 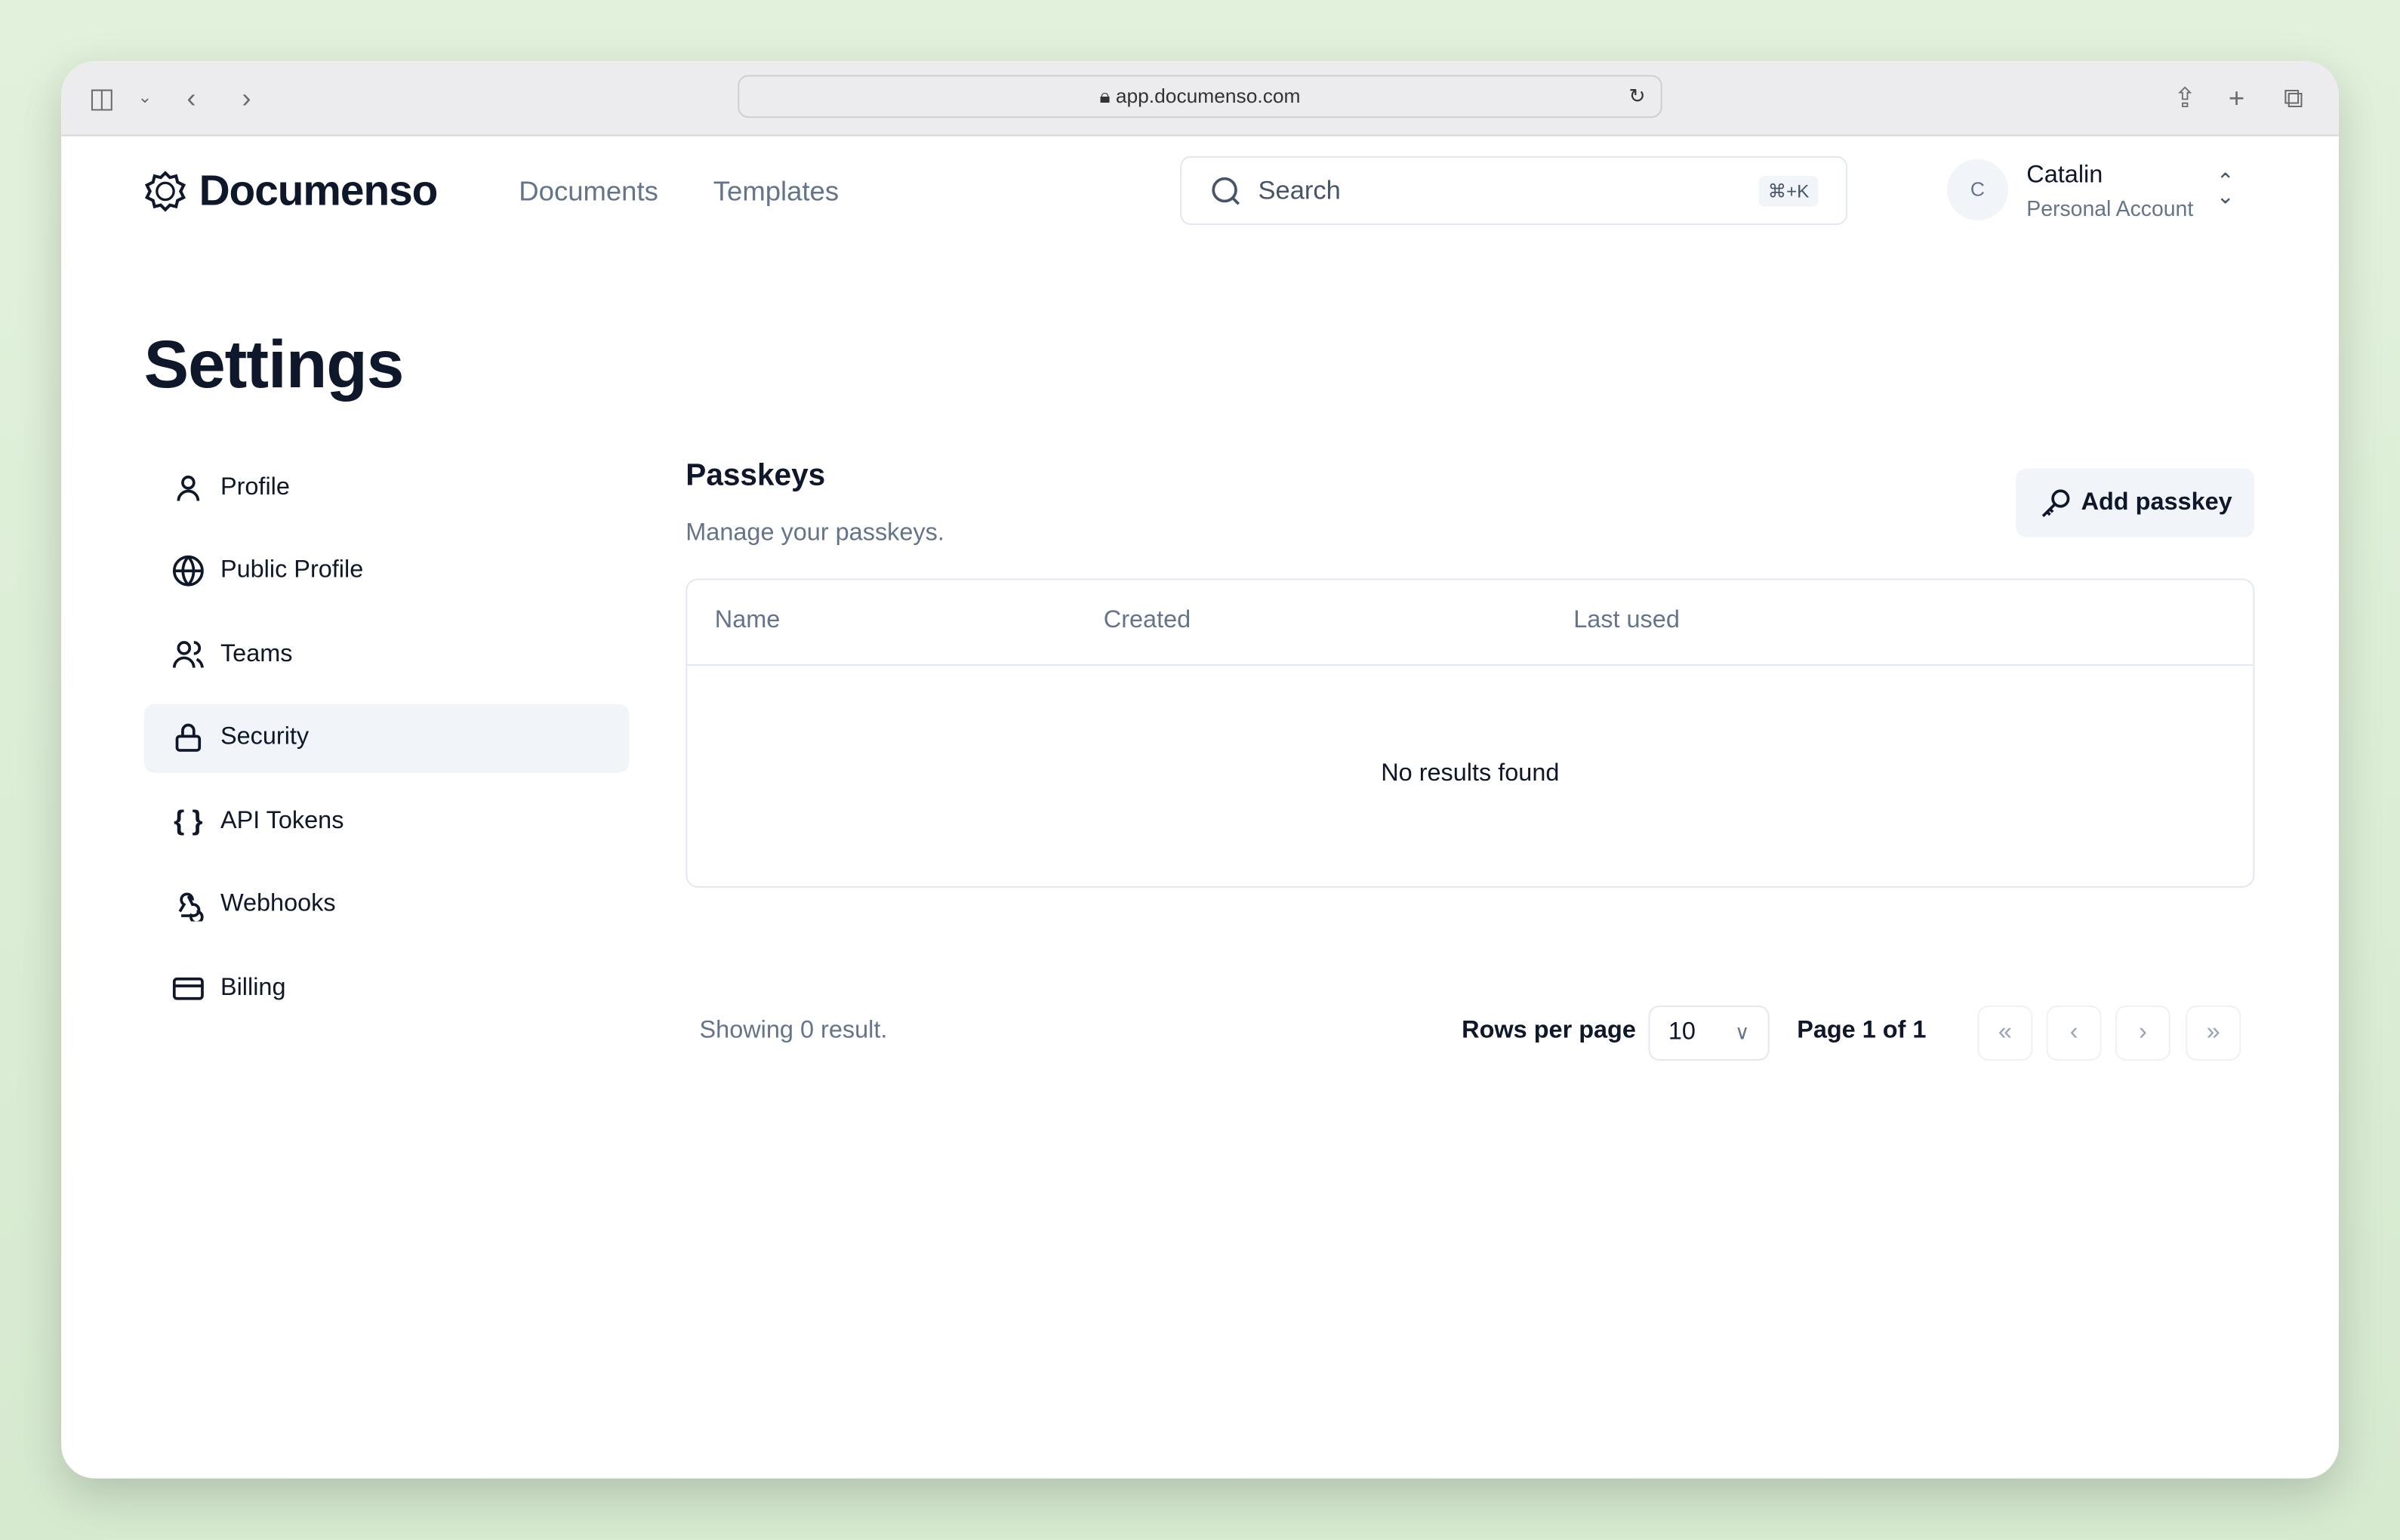 I want to click on sidebar-item-webhooks: Webhooks, so click(x=387, y=905).